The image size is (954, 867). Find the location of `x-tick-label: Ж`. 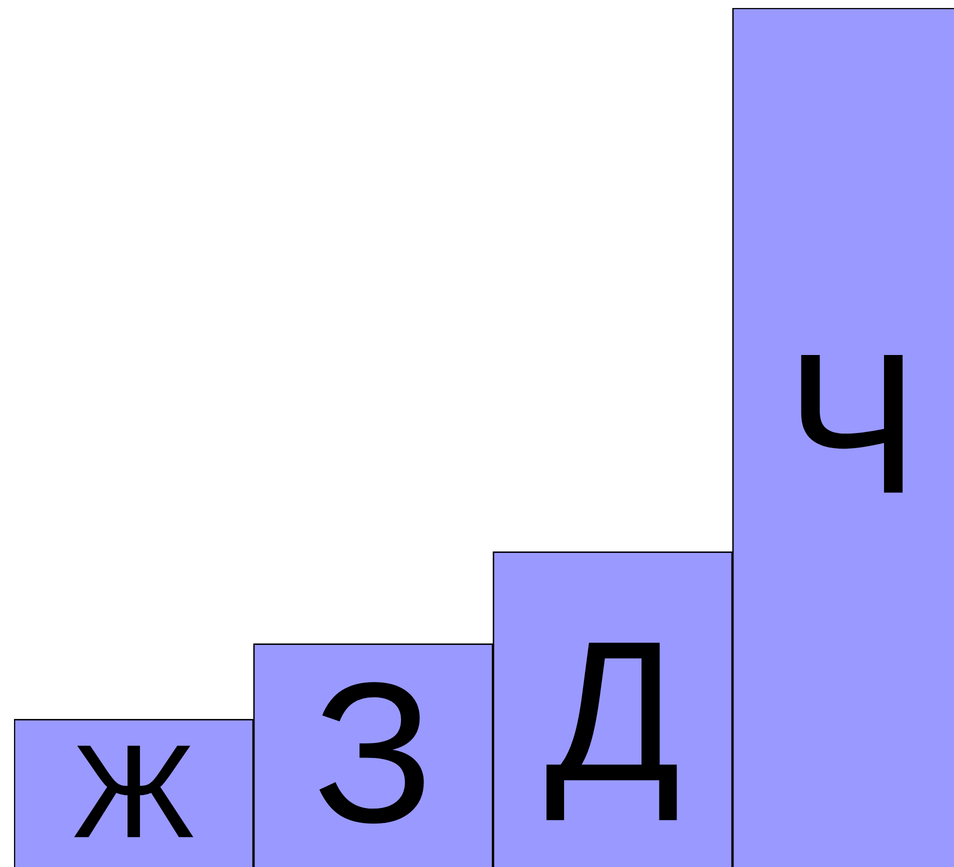

x-tick-label: Ж is located at coordinates (134, 792).